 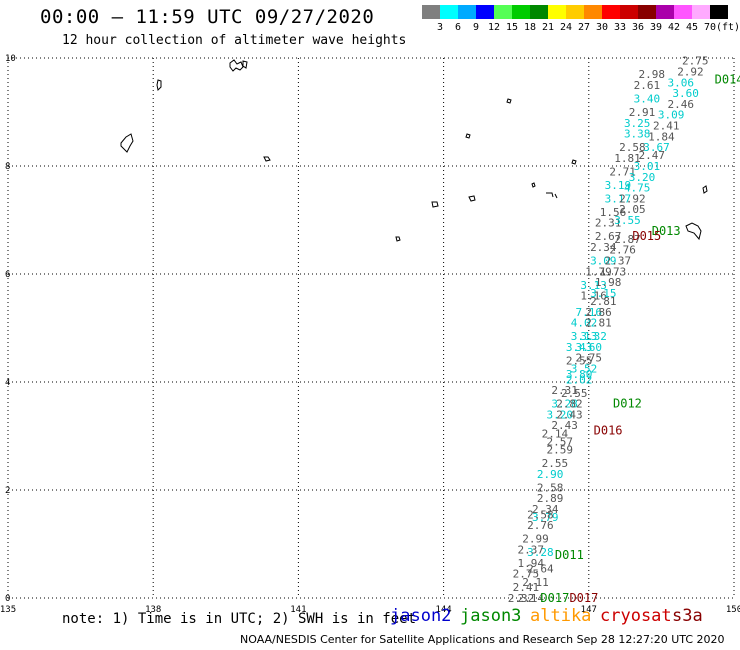 What do you see at coordinates (627, 404) in the screenshot?
I see `track-label: D012` at bounding box center [627, 404].